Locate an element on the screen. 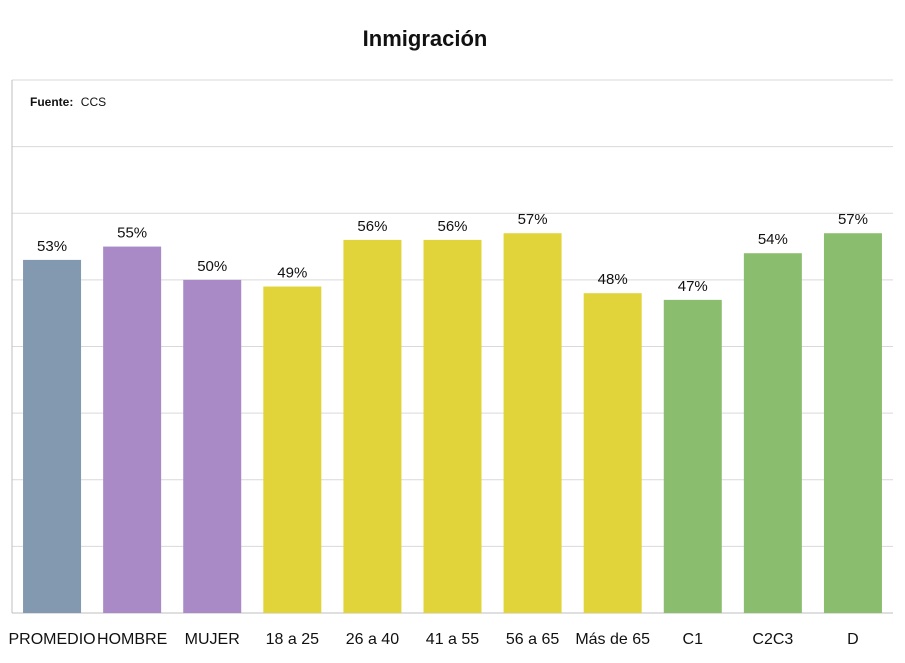 Image resolution: width=905 pixels, height=663 pixels. x-tick-label: HOMBRE is located at coordinates (132, 639).